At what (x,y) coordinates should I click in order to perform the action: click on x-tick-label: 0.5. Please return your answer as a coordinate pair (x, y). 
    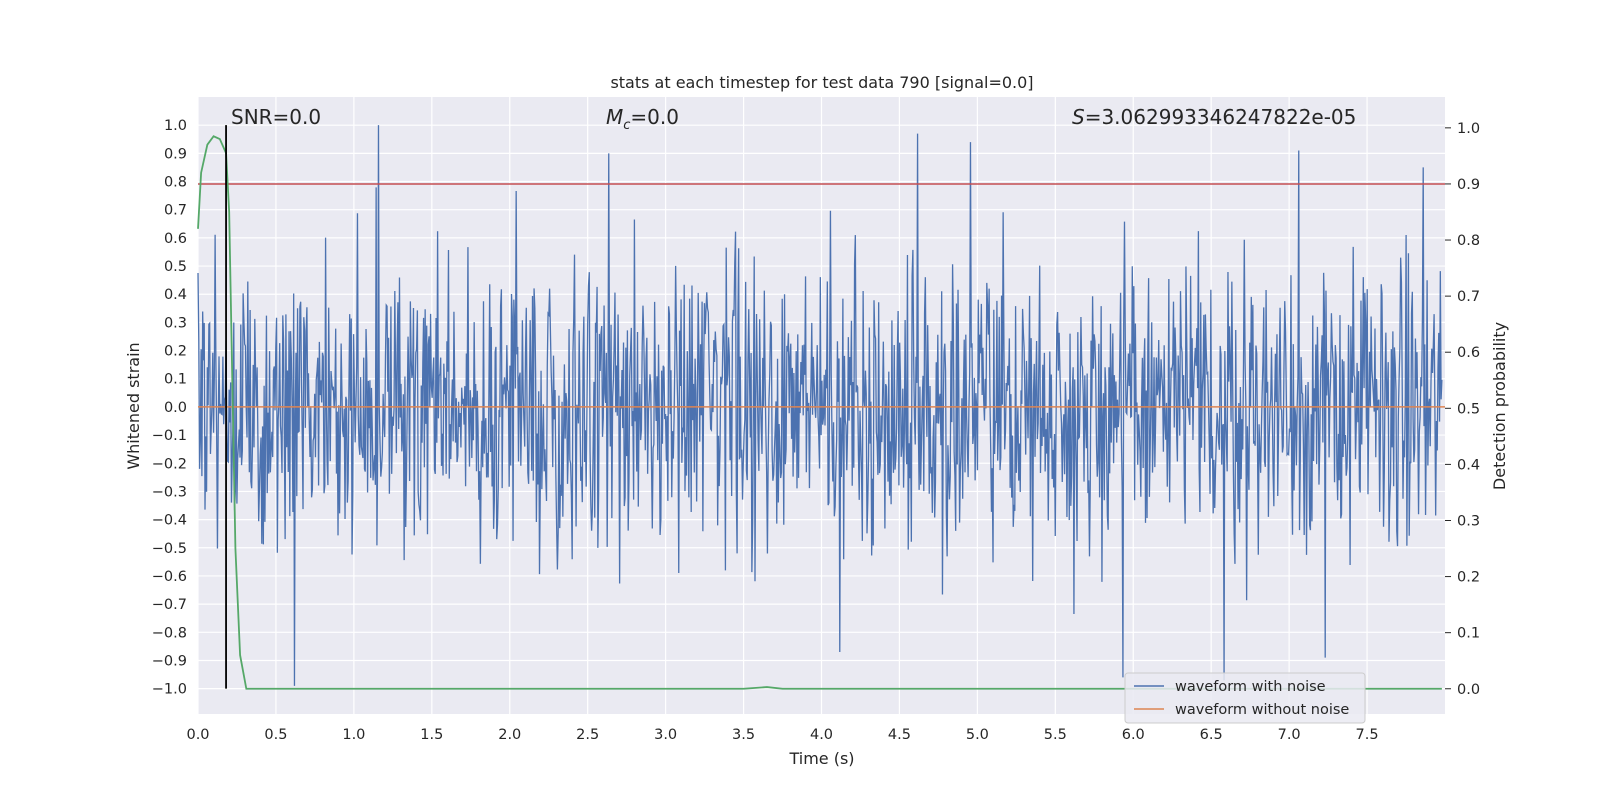
    Looking at the image, I should click on (275, 735).